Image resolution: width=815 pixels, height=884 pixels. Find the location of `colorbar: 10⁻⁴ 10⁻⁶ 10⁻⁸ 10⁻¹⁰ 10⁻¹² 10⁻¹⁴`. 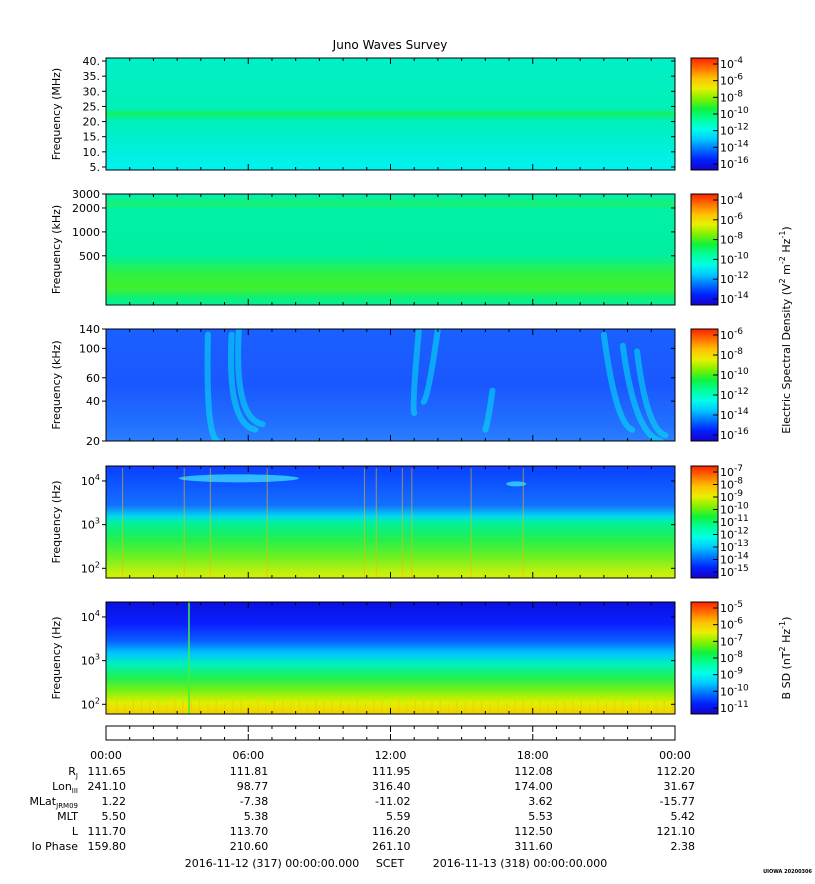

colorbar: 10⁻⁴ 10⁻⁶ 10⁻⁸ 10⁻¹⁰ 10⁻¹² 10⁻¹⁴ is located at coordinates (719, 249).